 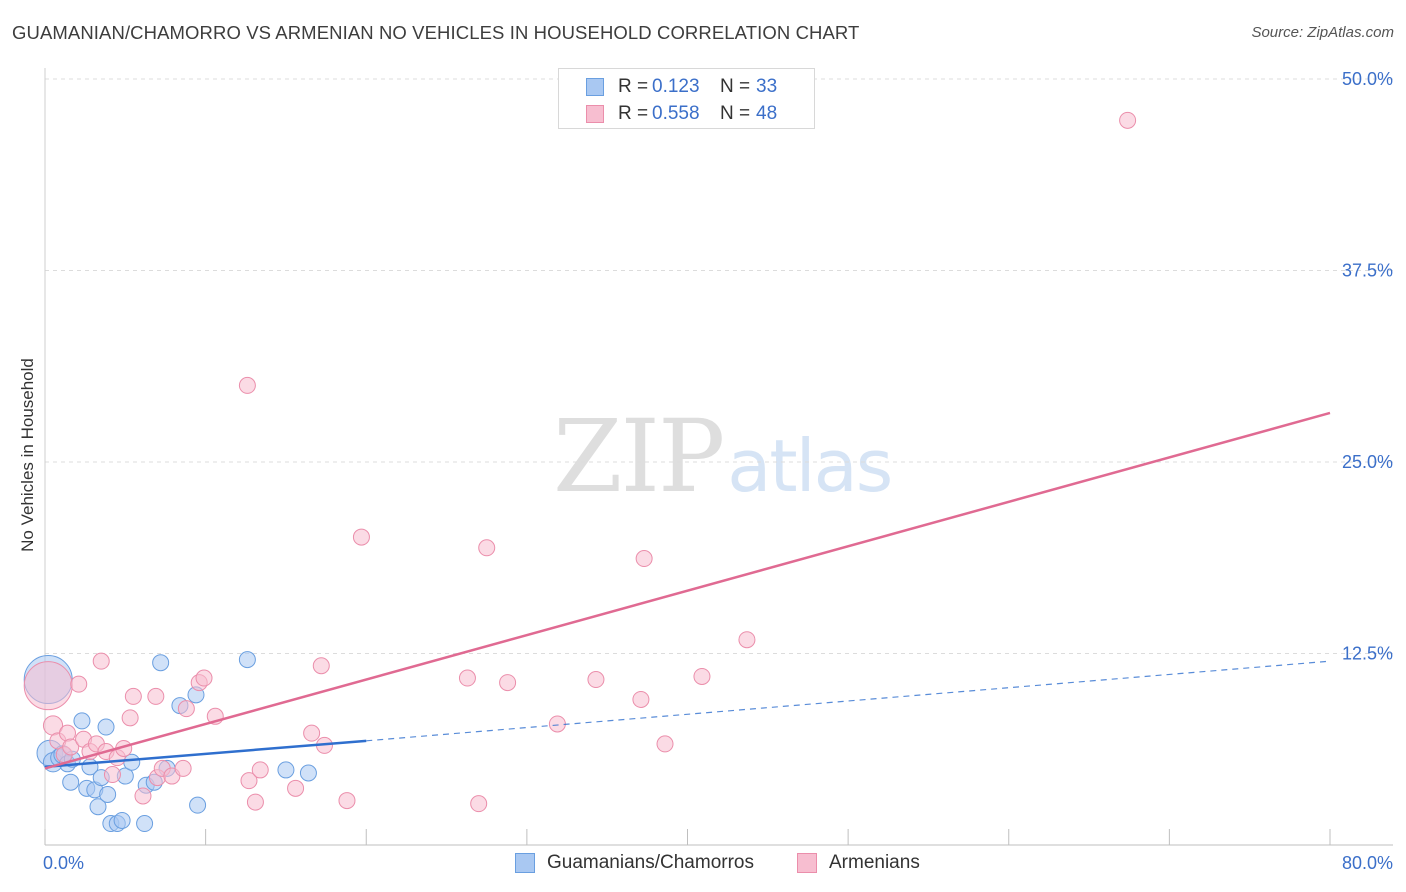 What do you see at coordinates (1322, 32) in the screenshot?
I see `source-label: Source: ZipAtlas.com` at bounding box center [1322, 32].